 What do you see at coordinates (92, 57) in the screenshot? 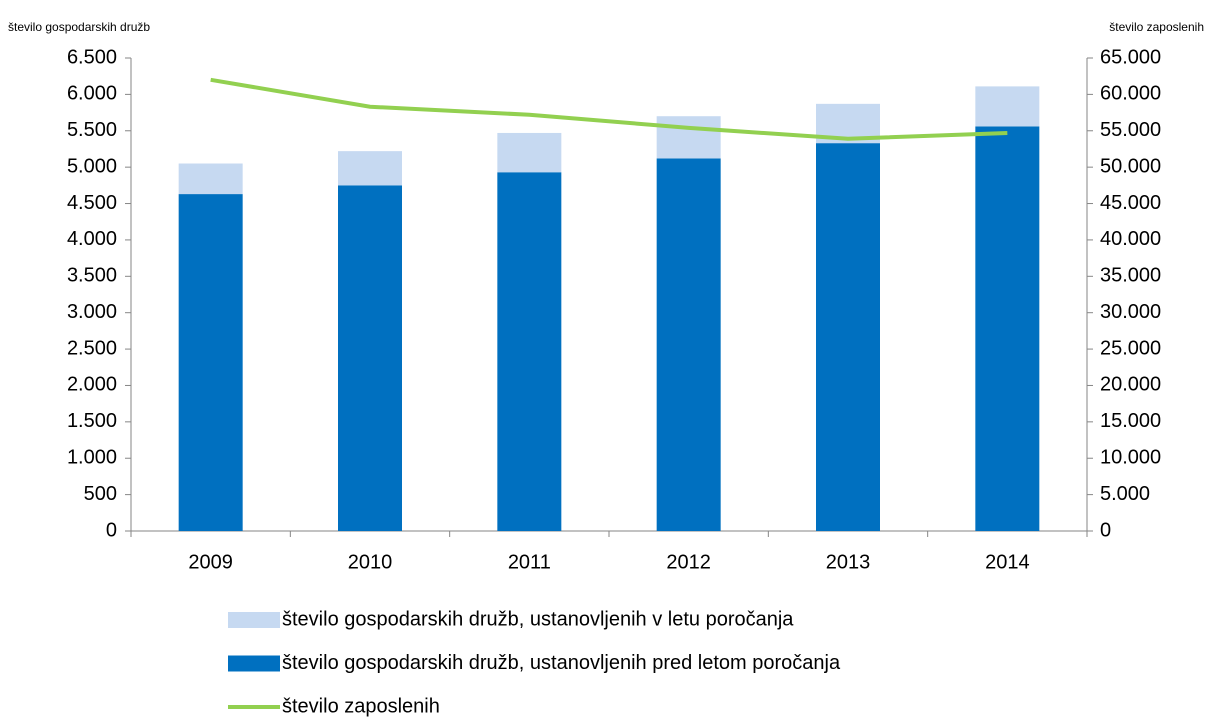
I see `y-tick-label: 6.500` at bounding box center [92, 57].